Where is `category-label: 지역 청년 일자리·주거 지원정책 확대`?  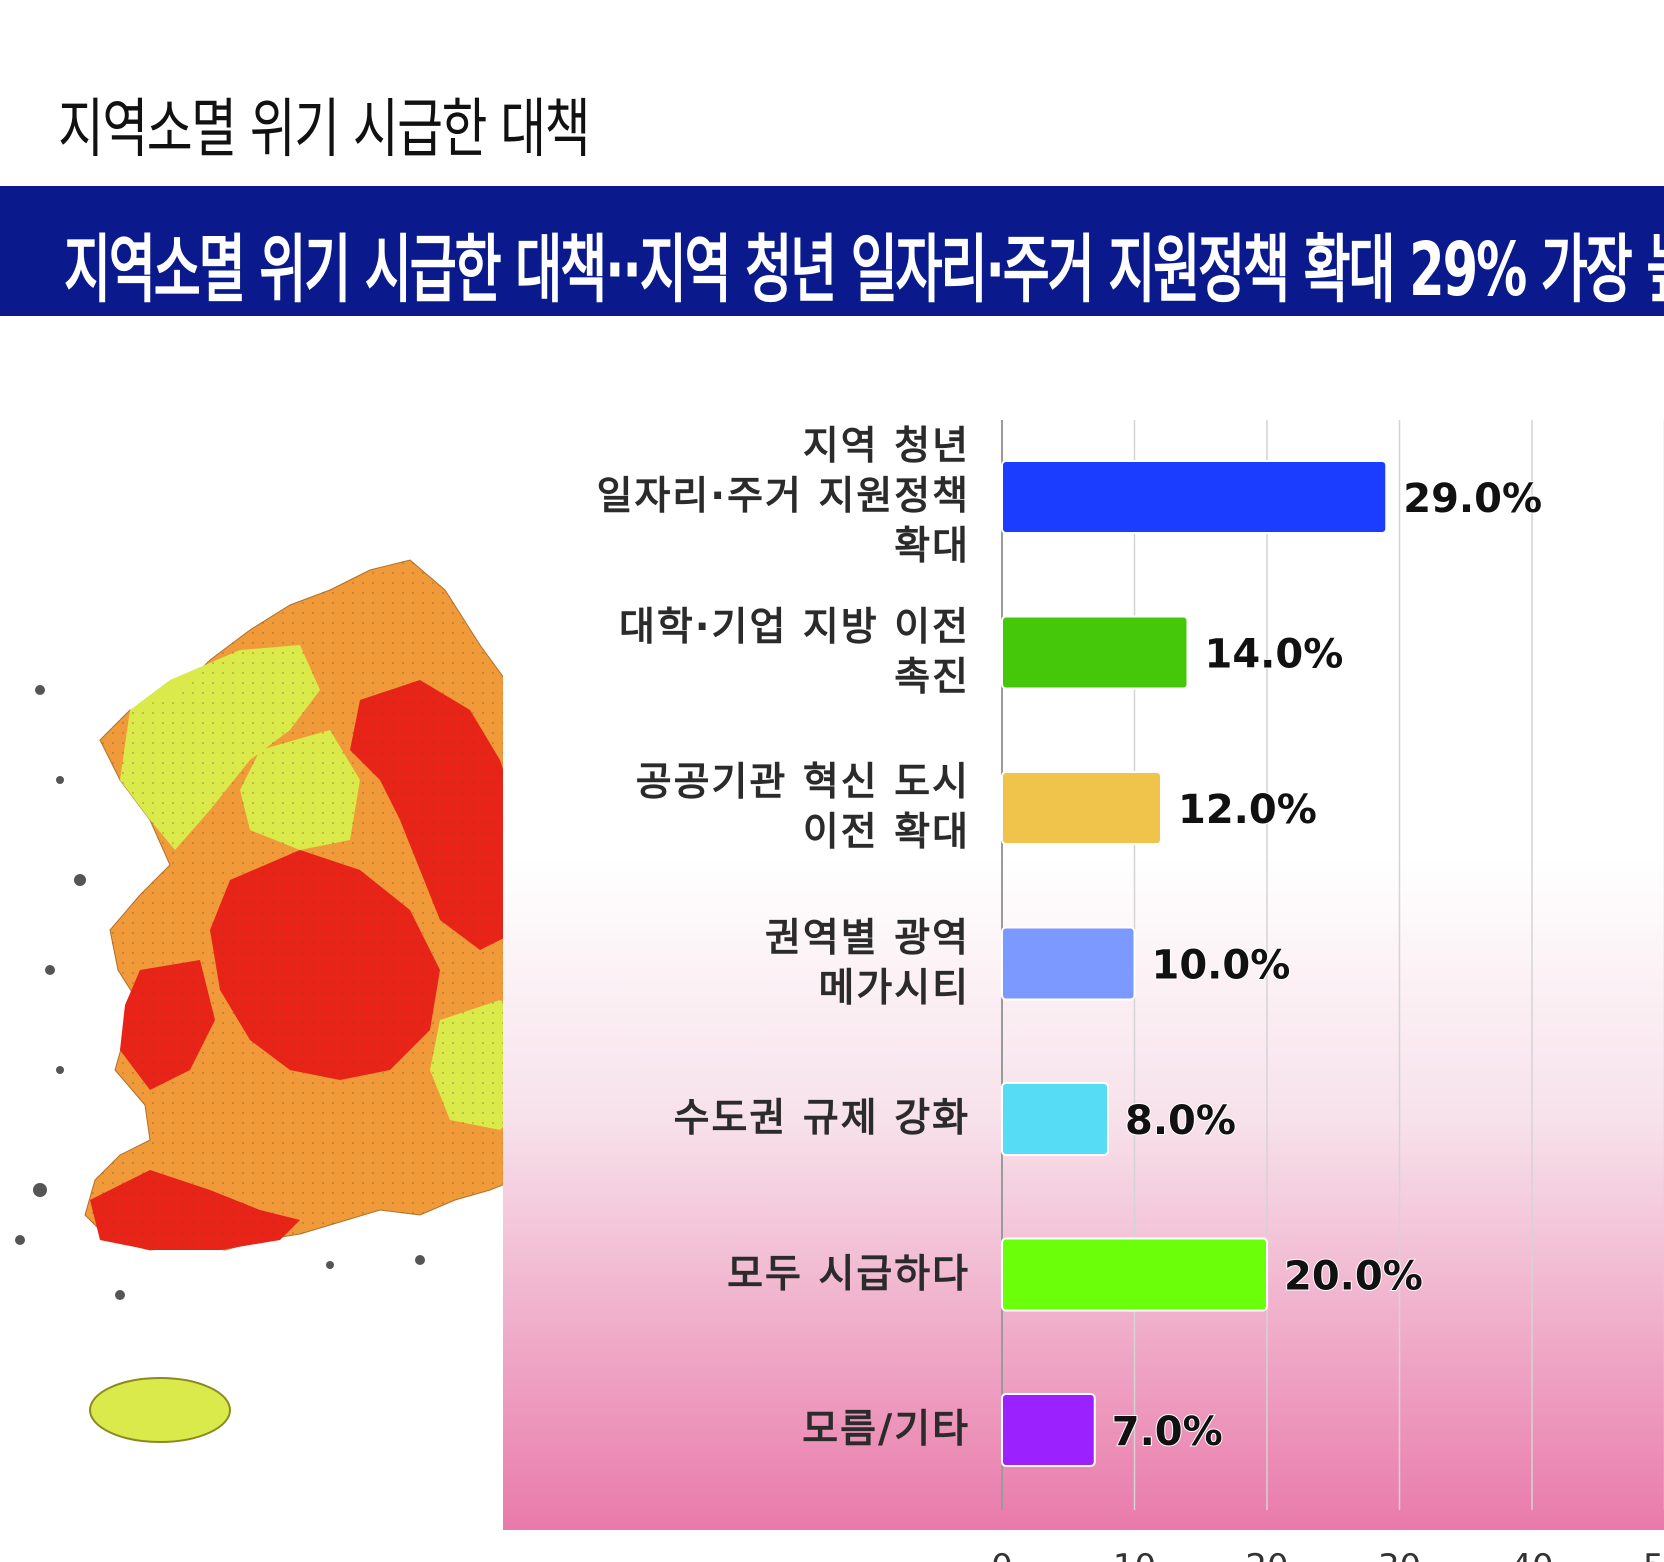 category-label: 지역 청년 일자리·주거 지원정책 확대 is located at coordinates (783, 496).